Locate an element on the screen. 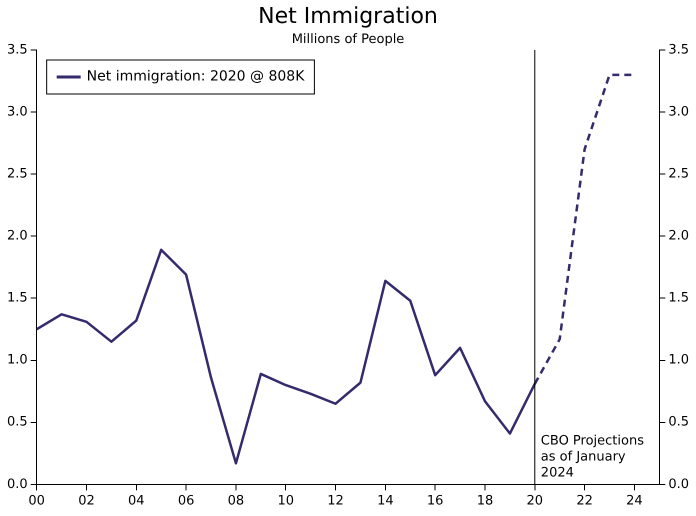 This screenshot has height=516, width=696. chart-subtitle: Millions of People is located at coordinates (348, 39).